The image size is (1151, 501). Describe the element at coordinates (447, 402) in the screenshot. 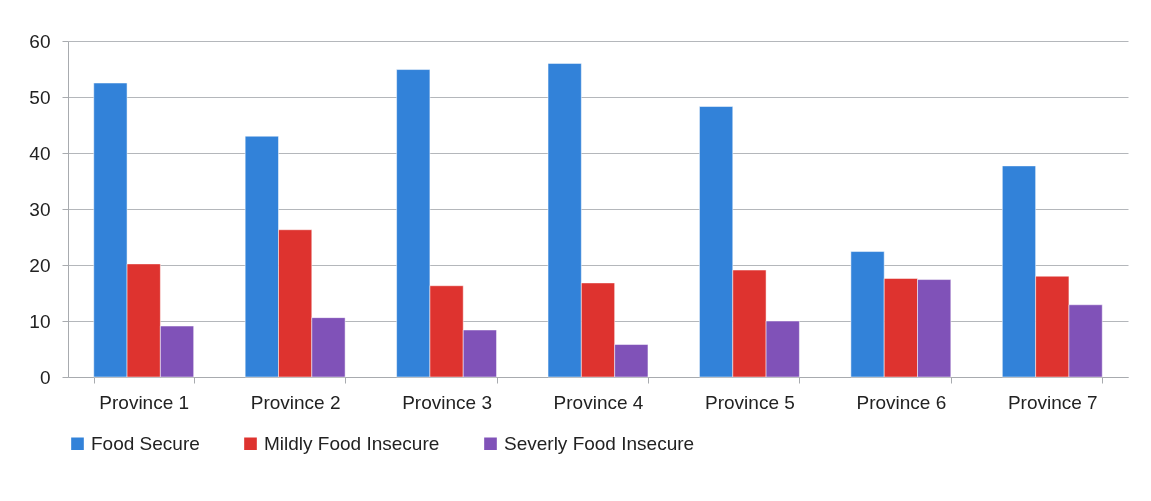

I see `x-tick-label: Province 3` at that location.